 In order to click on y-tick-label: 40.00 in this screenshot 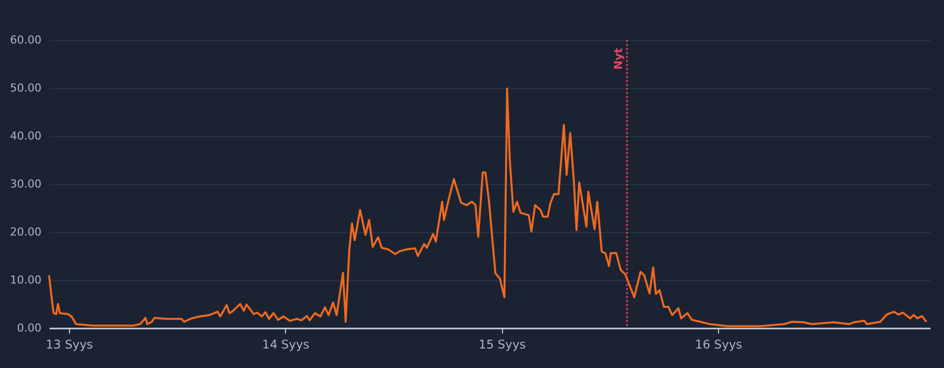, I will do `click(26, 136)`.